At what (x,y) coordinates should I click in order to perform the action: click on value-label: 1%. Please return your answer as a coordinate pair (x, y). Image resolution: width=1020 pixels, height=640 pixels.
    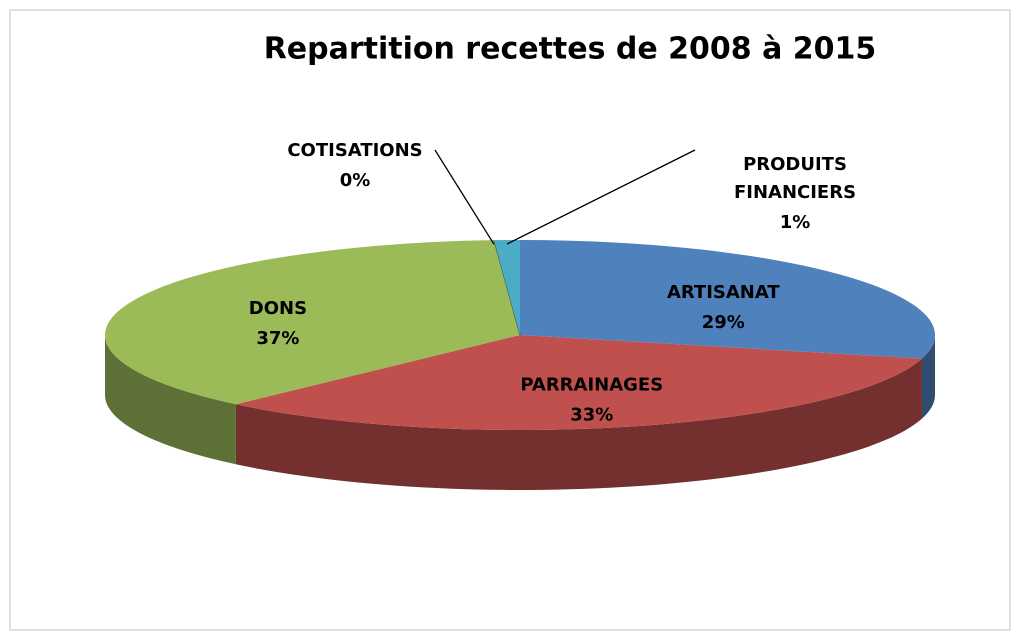
    Looking at the image, I should click on (795, 222).